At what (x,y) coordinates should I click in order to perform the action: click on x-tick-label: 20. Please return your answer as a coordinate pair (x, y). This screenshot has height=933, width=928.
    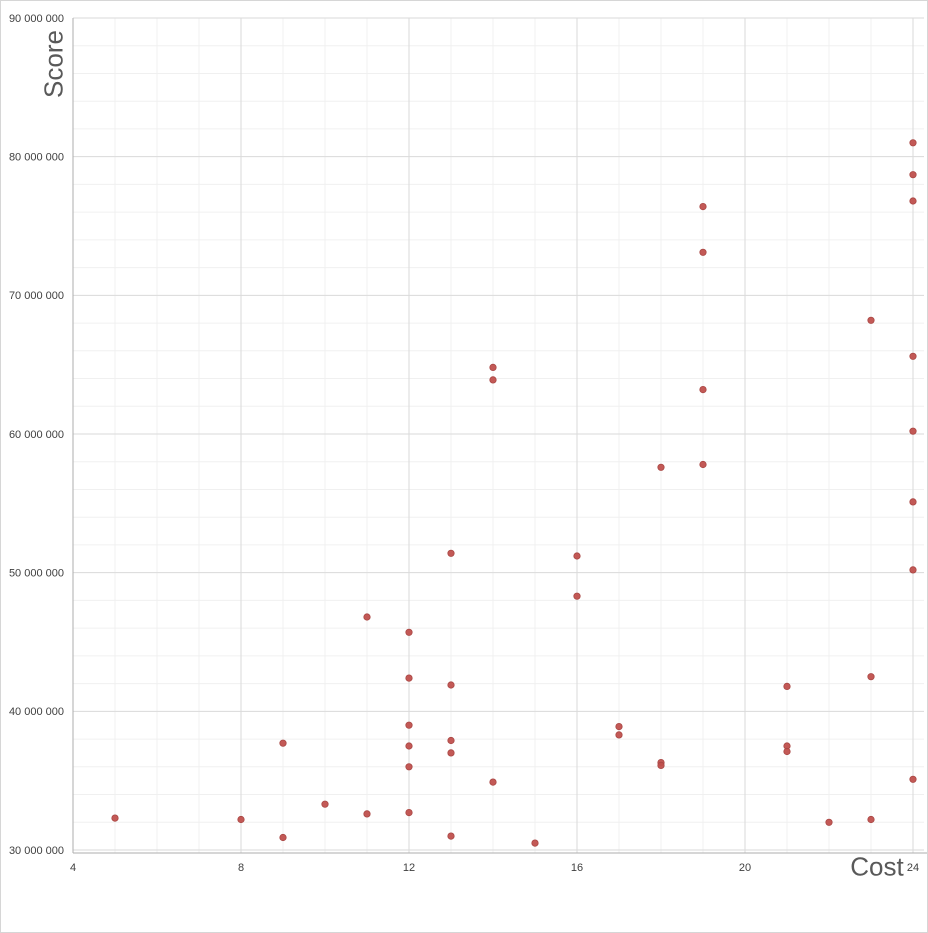
    Looking at the image, I should click on (745, 868).